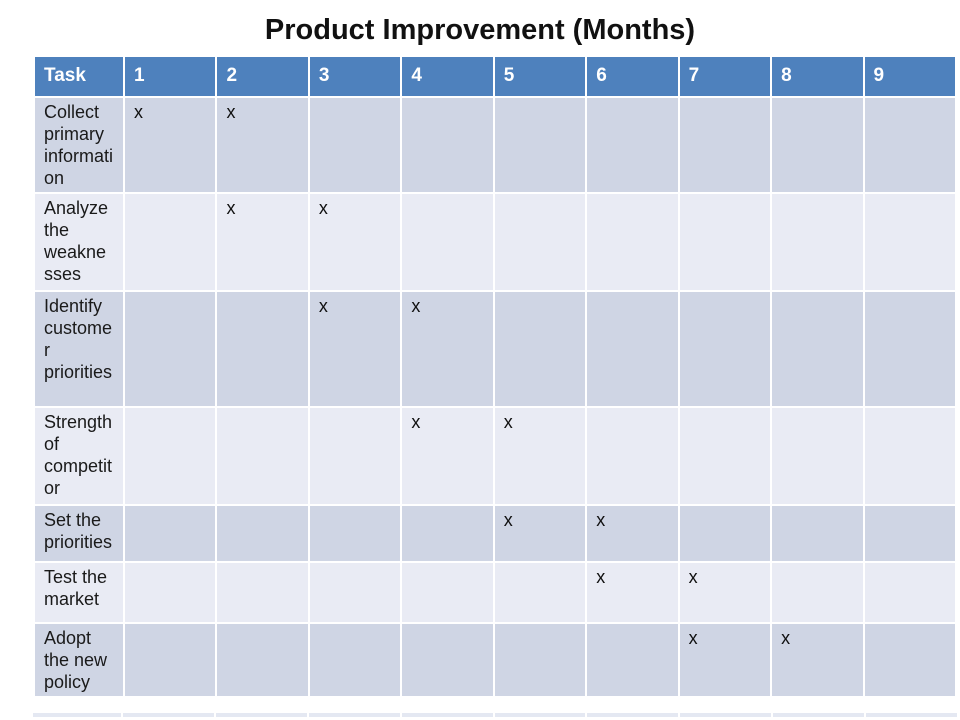 The height and width of the screenshot is (720, 960). I want to click on task-row: Adopt the new policy x x, so click(495, 660).